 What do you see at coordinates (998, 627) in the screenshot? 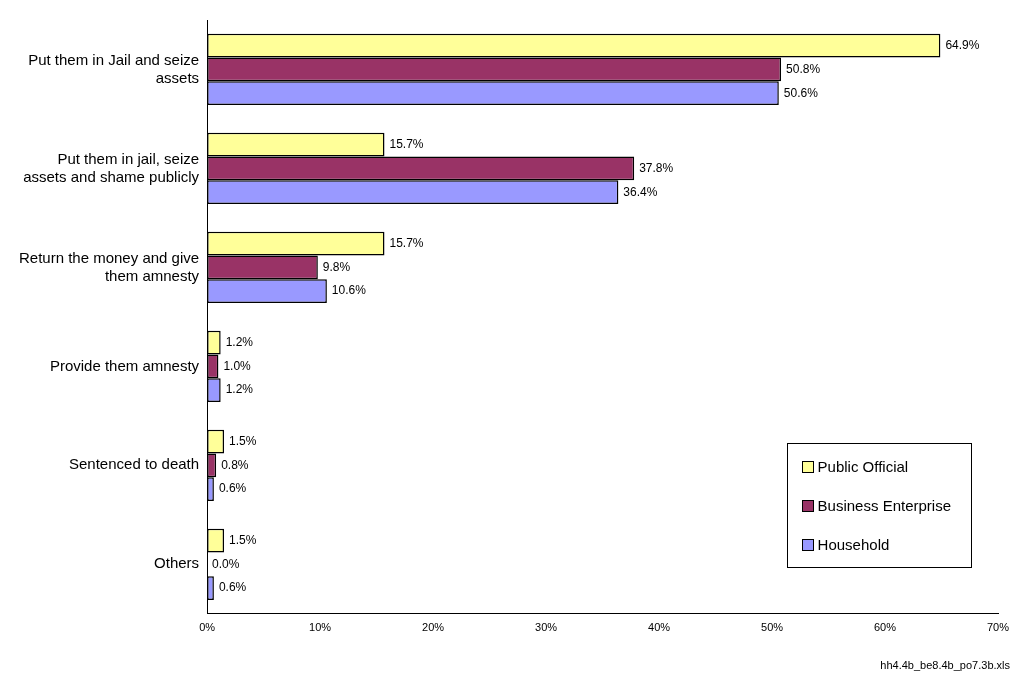
I see `x-tick-label: 70%` at bounding box center [998, 627].